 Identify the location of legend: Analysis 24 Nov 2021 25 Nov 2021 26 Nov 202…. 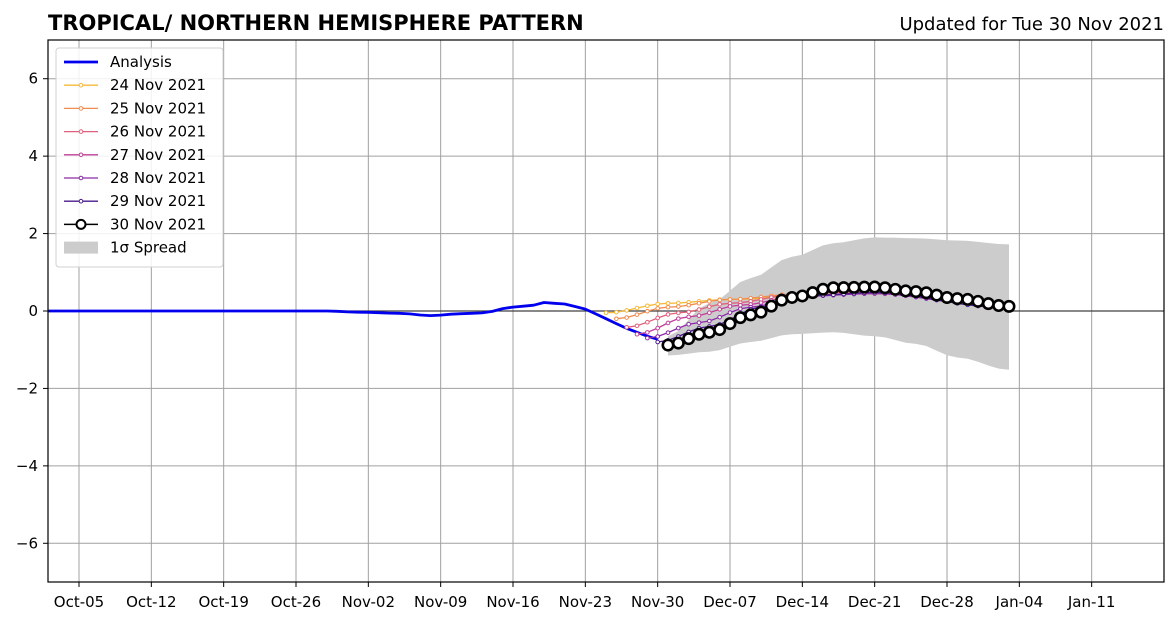
(139, 157).